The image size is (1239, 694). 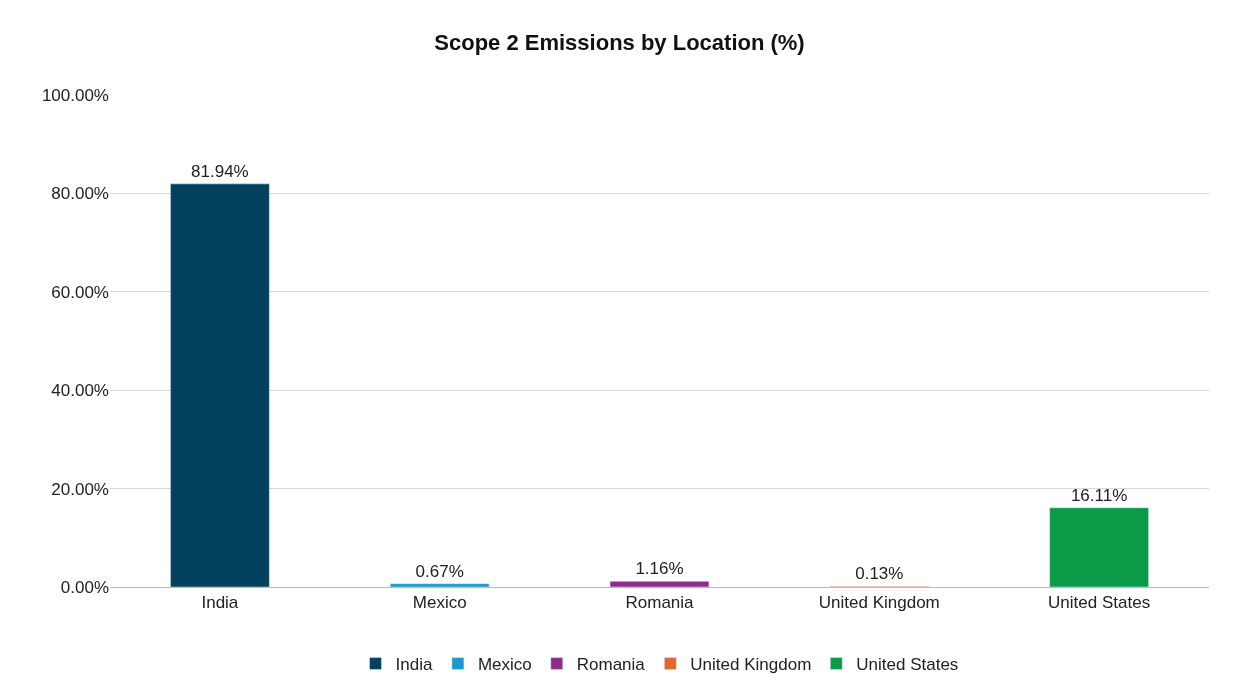 What do you see at coordinates (660, 603) in the screenshot?
I see `x-tick-label: Romania` at bounding box center [660, 603].